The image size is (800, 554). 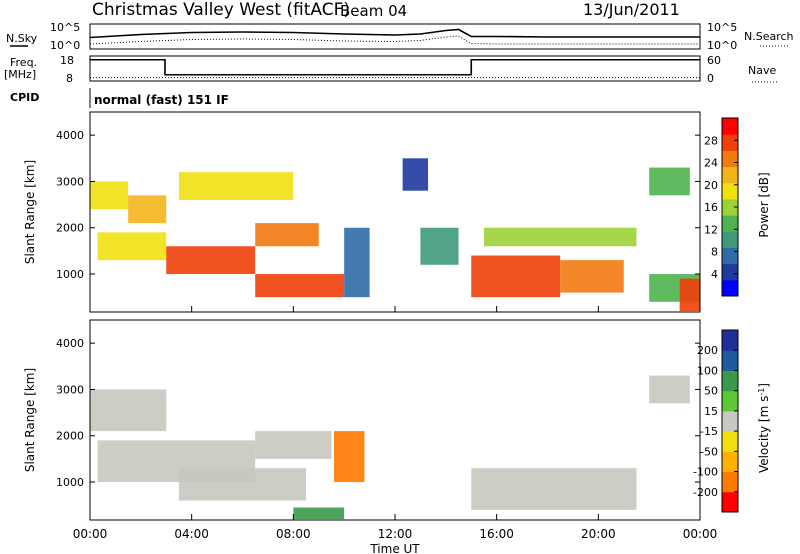 What do you see at coordinates (30, 420) in the screenshot?
I see `velocity-ylabel: Slant Range [km]` at bounding box center [30, 420].